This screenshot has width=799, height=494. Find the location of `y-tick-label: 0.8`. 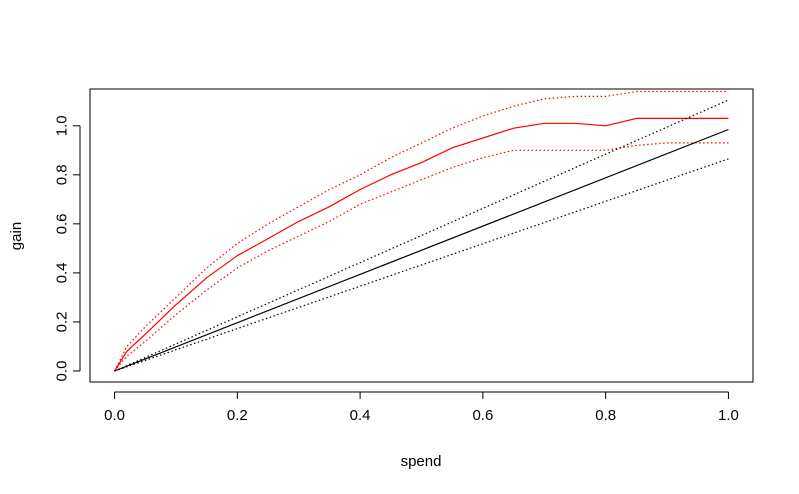

y-tick-label: 0.8 is located at coordinates (62, 174).